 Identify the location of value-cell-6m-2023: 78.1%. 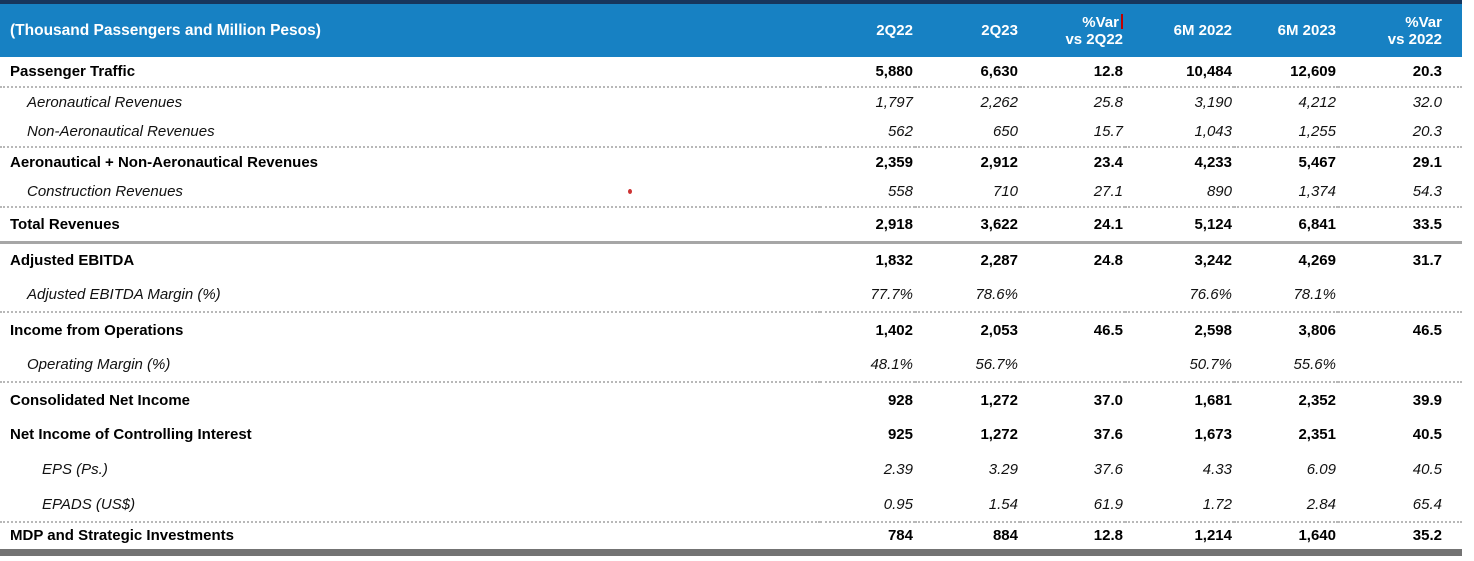
(1286, 295).